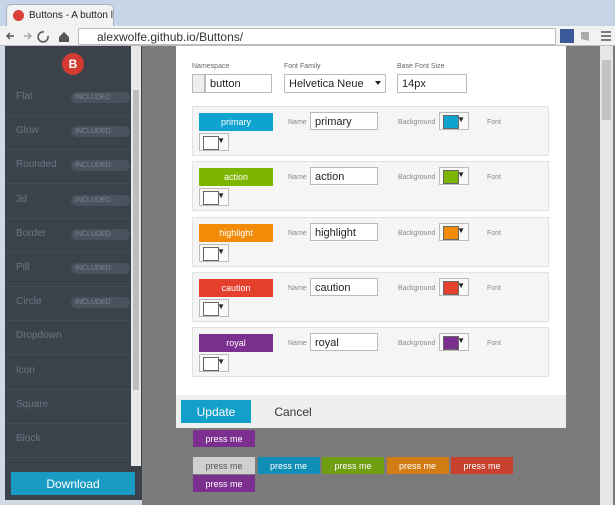 The image size is (615, 505). What do you see at coordinates (22, 199) in the screenshot?
I see `nav-item: 3d` at bounding box center [22, 199].